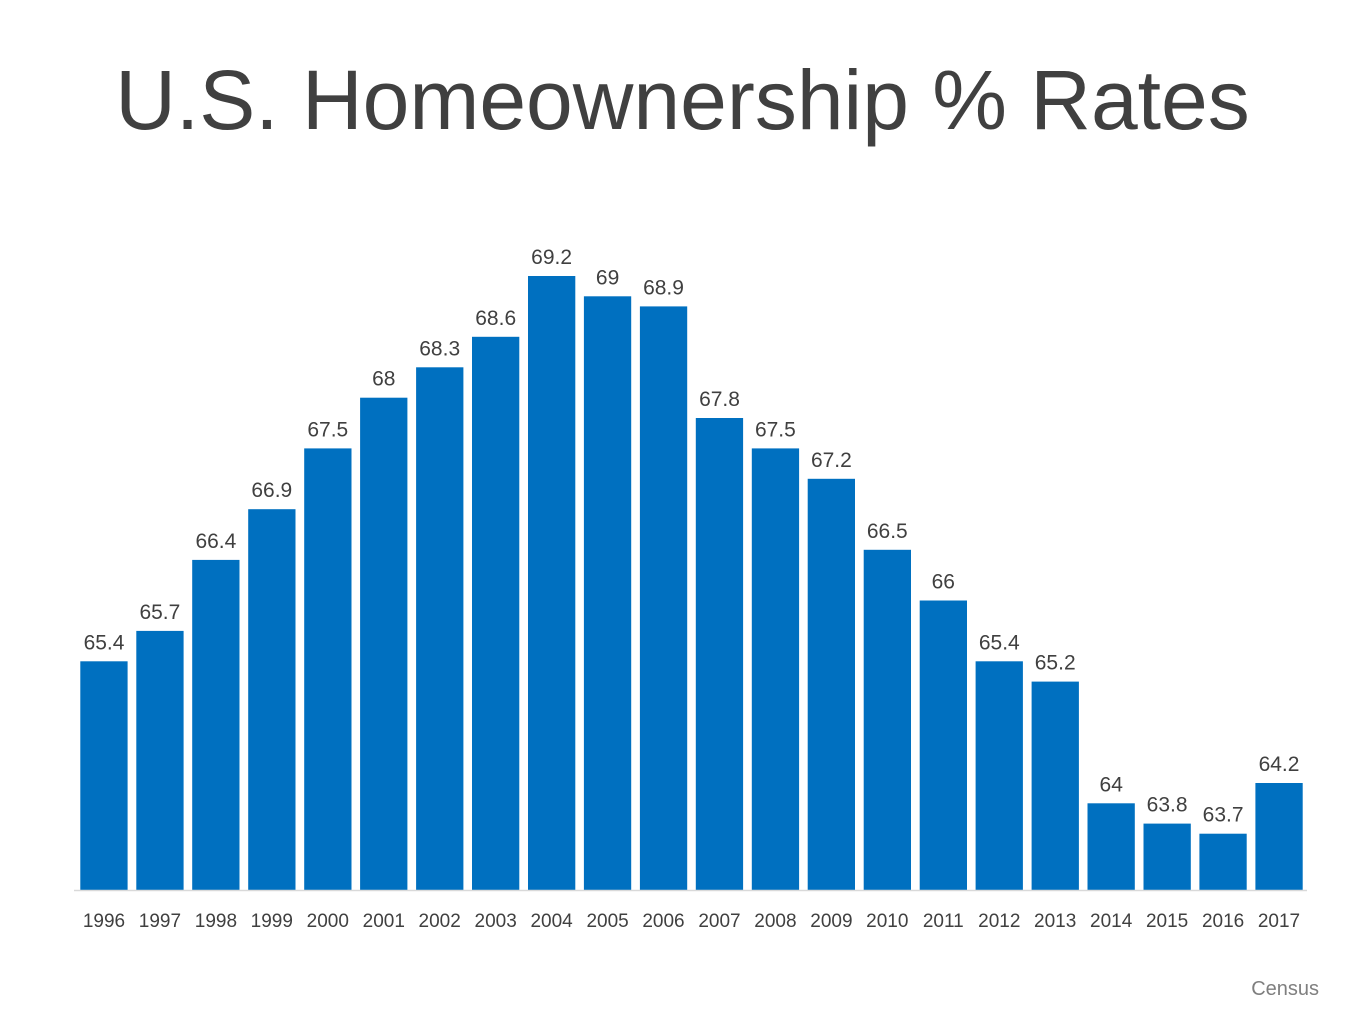 Image resolution: width=1365 pixels, height=1024 pixels. I want to click on bar-2007, so click(719, 654).